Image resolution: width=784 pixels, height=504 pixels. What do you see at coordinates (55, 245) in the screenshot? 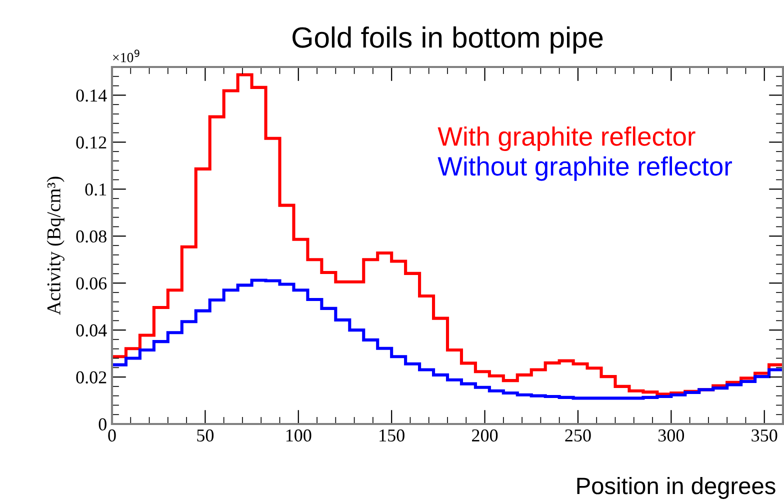
I see `y-axis-title: Activity (Bq/cm³)` at bounding box center [55, 245].